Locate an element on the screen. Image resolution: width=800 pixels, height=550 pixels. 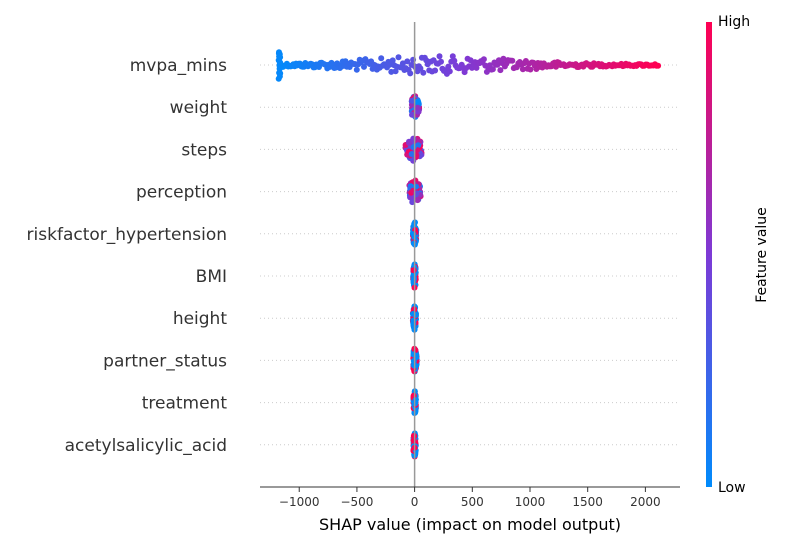
feature-label: perception is located at coordinates (181, 193).